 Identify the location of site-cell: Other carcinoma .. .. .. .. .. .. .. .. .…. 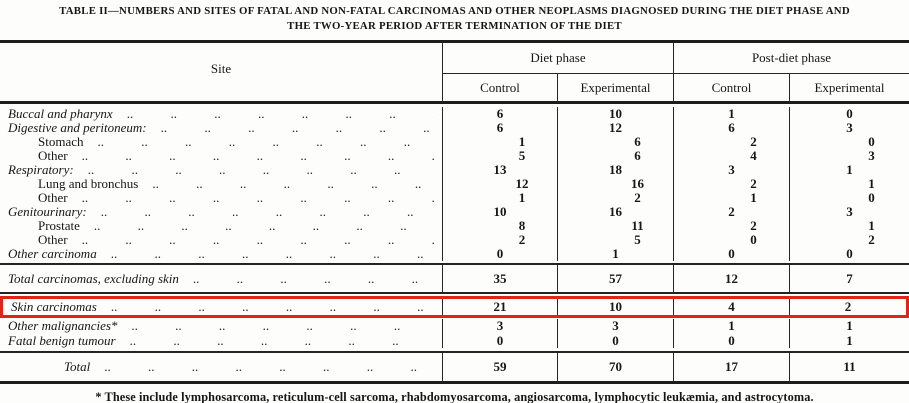
(221, 254).